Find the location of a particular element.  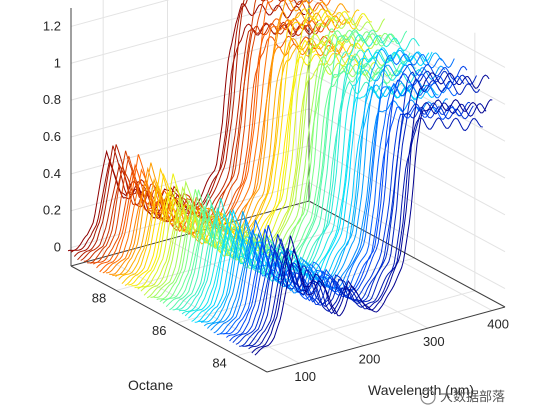

y-tick-label: 88 is located at coordinates (99, 298).